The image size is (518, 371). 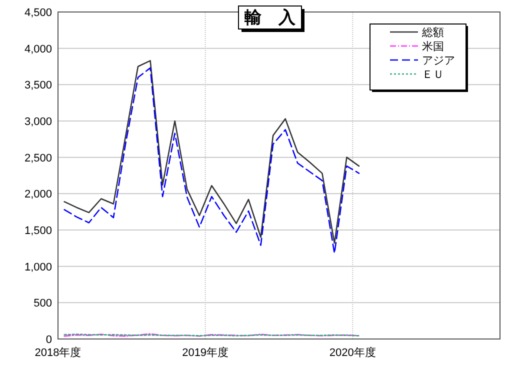 I want to click on y-tick-label: 3,500, so click(x=38, y=86).